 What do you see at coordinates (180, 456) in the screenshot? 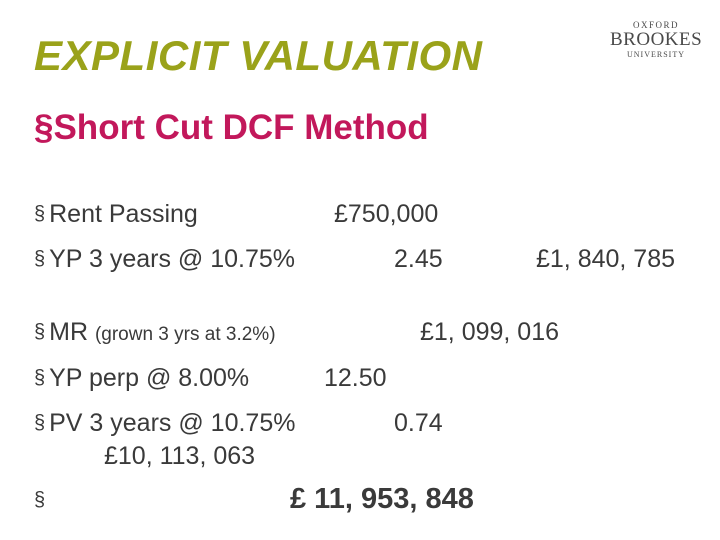
I see `pv-3-years-result: £10, 113, 063` at bounding box center [180, 456].